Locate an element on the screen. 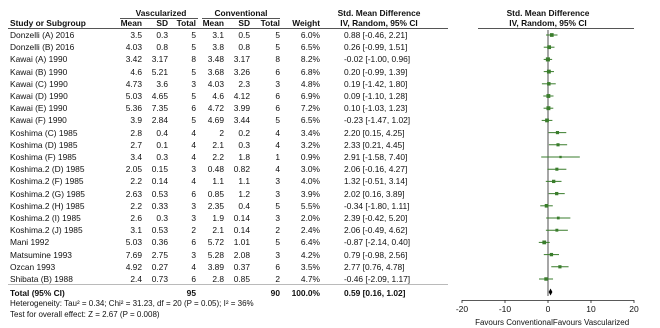 Image resolution: width=660 pixels, height=328 pixels. row-total-vasc: 8 is located at coordinates (193, 59).